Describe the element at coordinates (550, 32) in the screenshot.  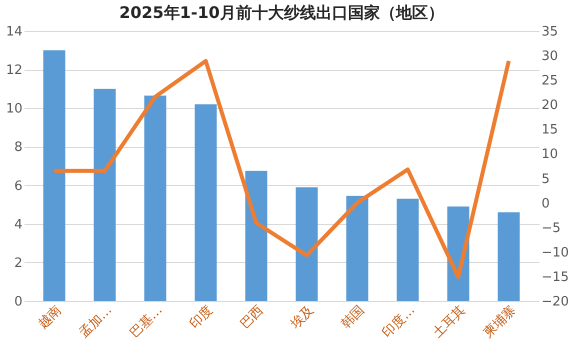
I see `y2-tick-label: 35` at that location.